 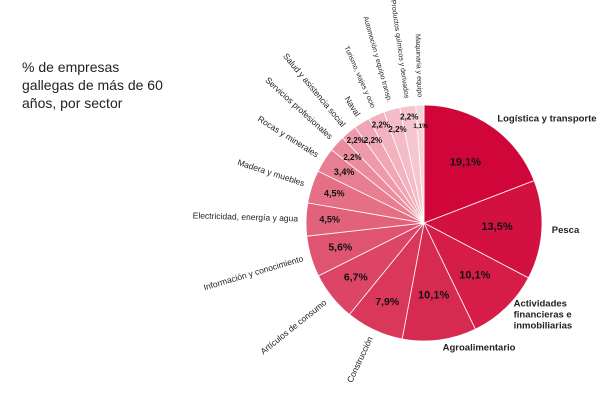 I want to click on category-label-articulos-de-consumo: Artículos de consumo, so click(x=293, y=326).